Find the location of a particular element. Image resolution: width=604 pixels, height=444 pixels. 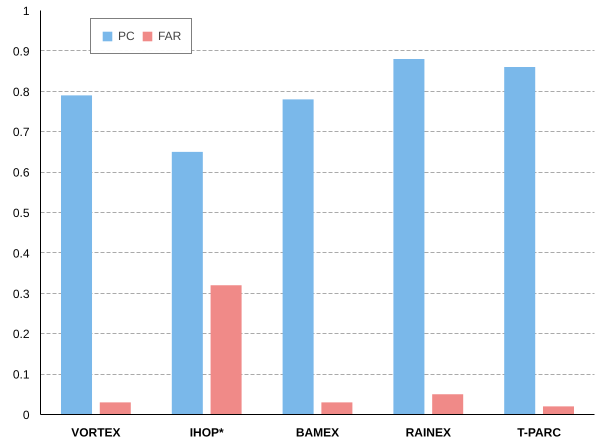

y-tick-label: 1 is located at coordinates (26, 11).